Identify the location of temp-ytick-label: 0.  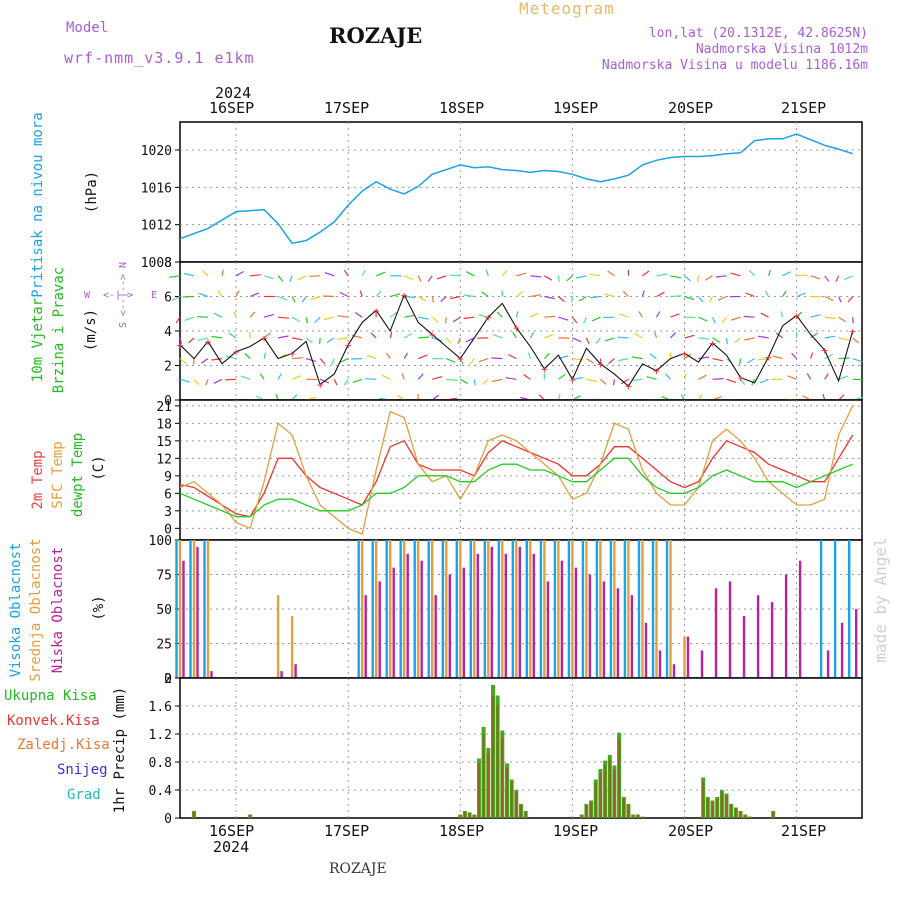
(168, 529).